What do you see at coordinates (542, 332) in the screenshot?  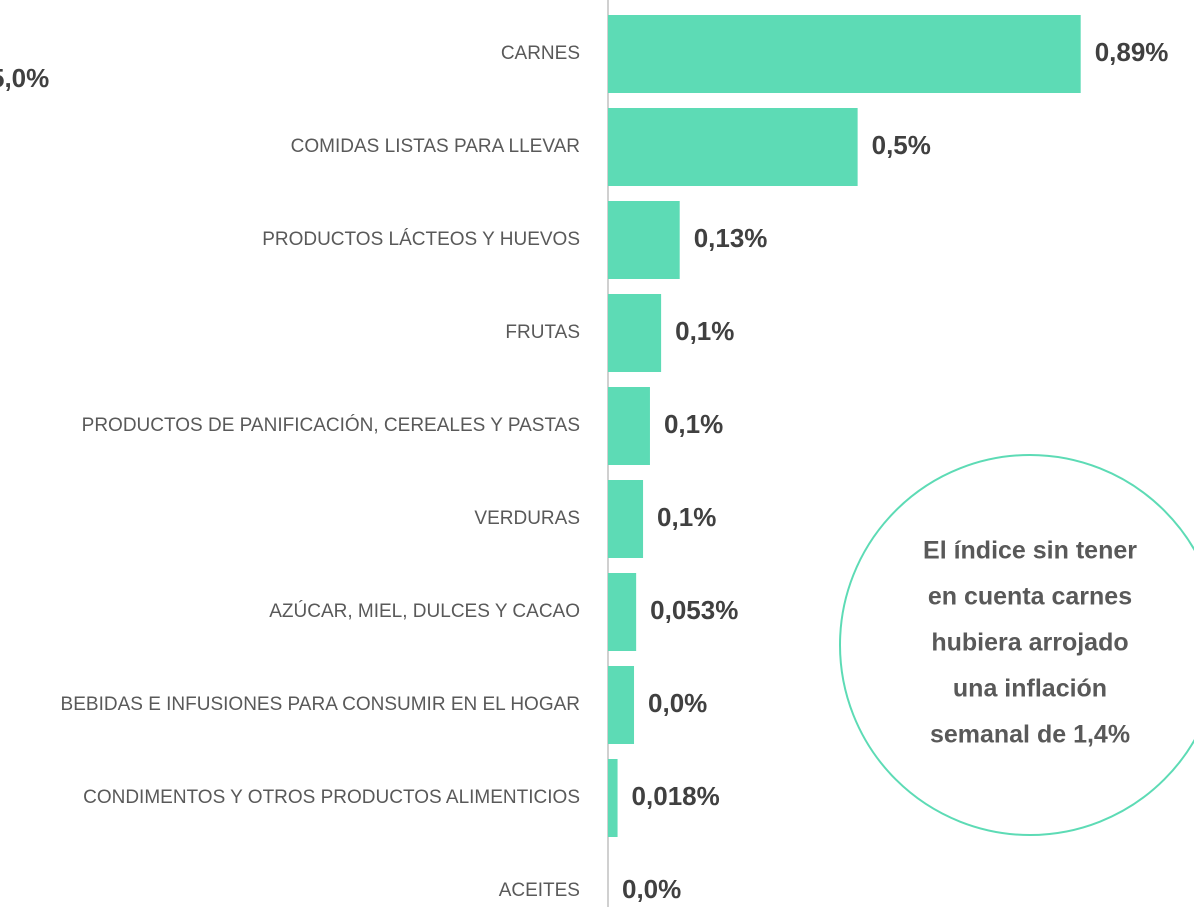 I see `category-label: FRUTAS` at bounding box center [542, 332].